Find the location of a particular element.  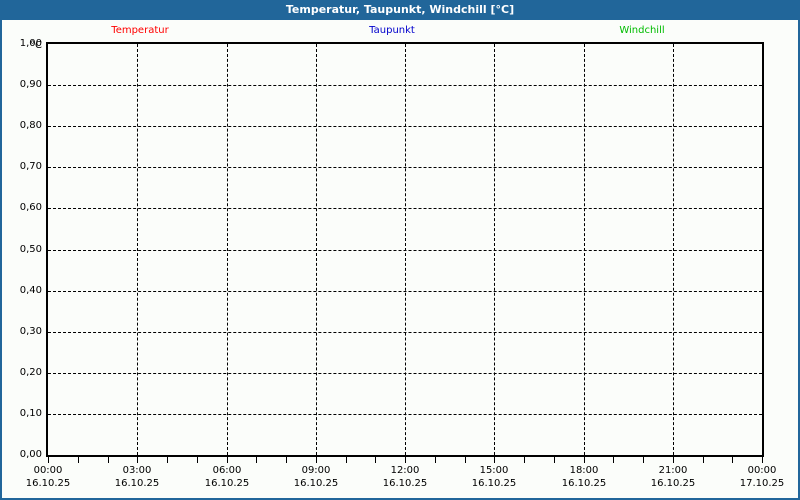

window-title: Temperatur, Taupunkt, Windchill [°C] is located at coordinates (400, 10).